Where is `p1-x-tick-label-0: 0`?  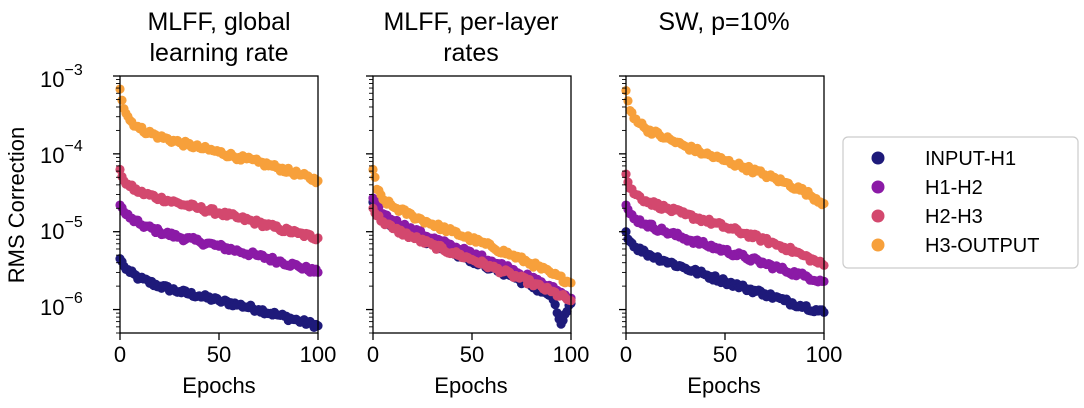
p1-x-tick-label-0: 0 is located at coordinates (120, 354).